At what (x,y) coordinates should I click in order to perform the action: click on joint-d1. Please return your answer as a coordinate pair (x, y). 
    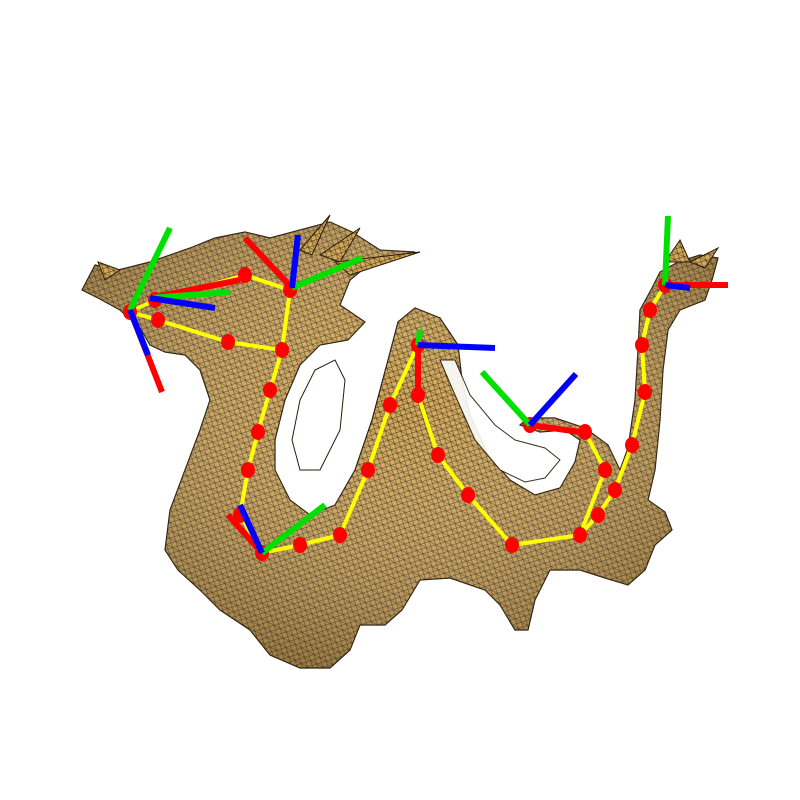
    Looking at the image, I should click on (598, 515).